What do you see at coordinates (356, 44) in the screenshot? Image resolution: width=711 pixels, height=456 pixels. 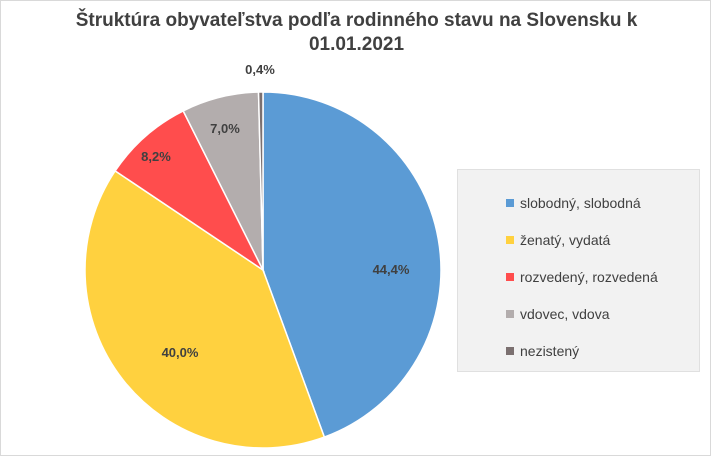 I see `chart-title-line-2: 01.01.2021` at bounding box center [356, 44].